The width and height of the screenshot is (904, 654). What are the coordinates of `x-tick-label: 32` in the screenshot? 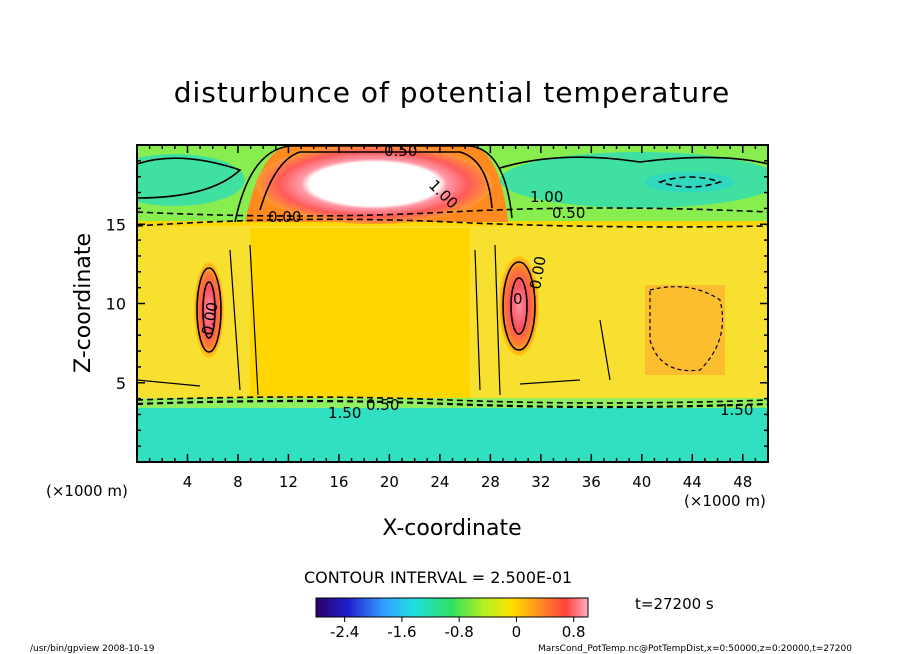 It's located at (540, 482).